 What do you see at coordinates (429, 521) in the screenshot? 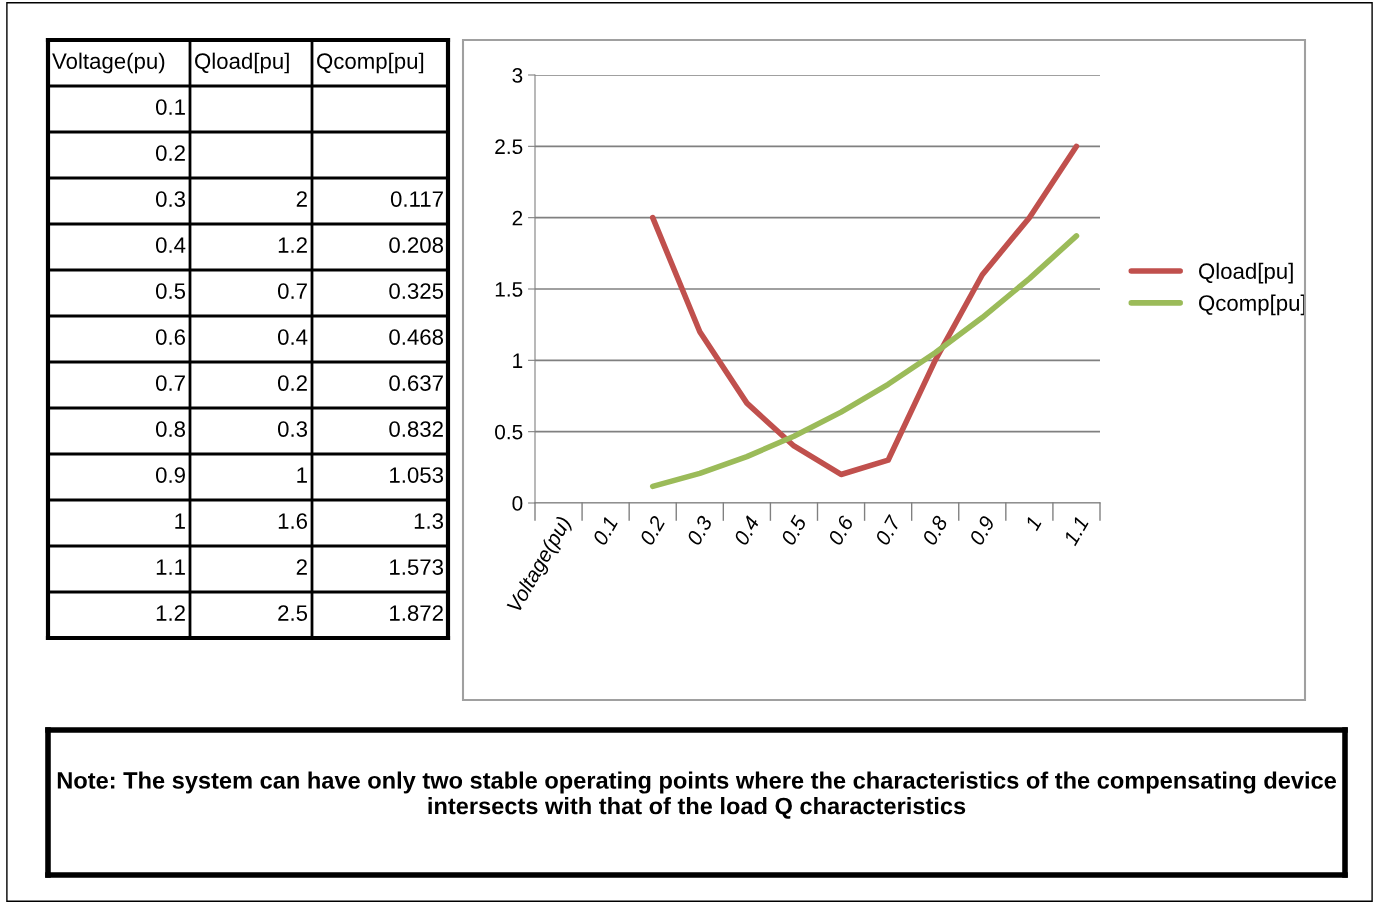
I see `text: 1.3` at bounding box center [429, 521].